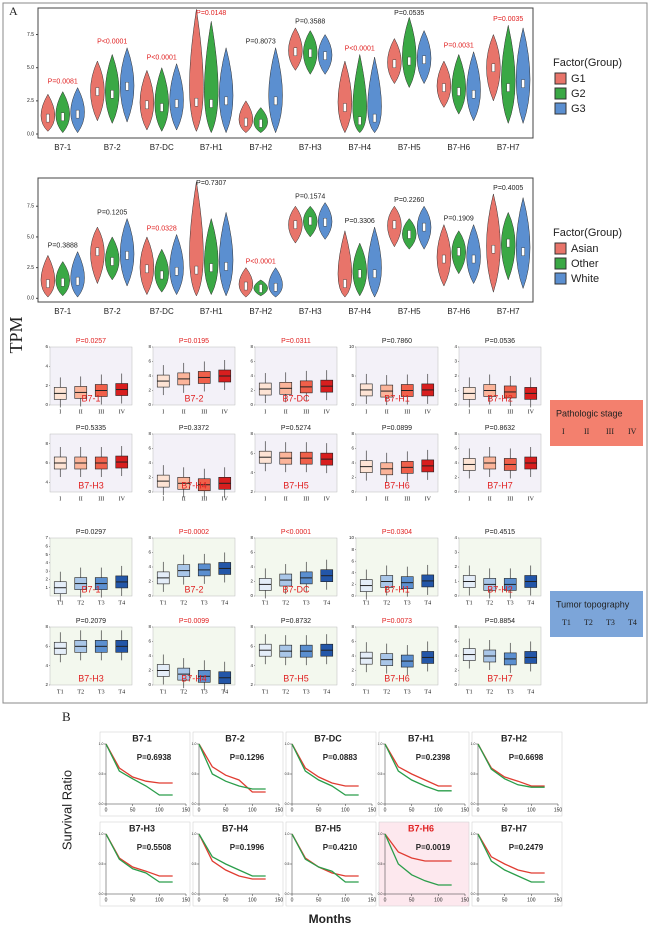 The height and width of the screenshot is (935, 650). What do you see at coordinates (142, 828) in the screenshot?
I see `panel-name: B7-H3` at bounding box center [142, 828].